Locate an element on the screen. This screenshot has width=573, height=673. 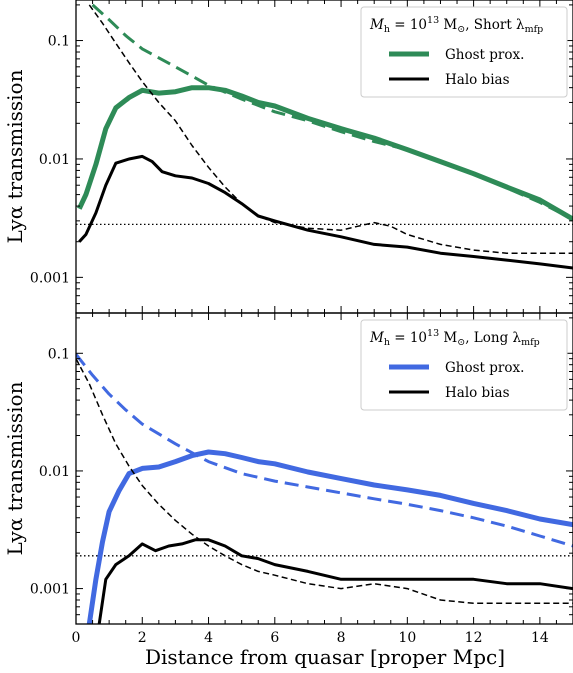
legend-title: Mh = 1013 M⊙, Short λmfp is located at coordinates (456, 25).